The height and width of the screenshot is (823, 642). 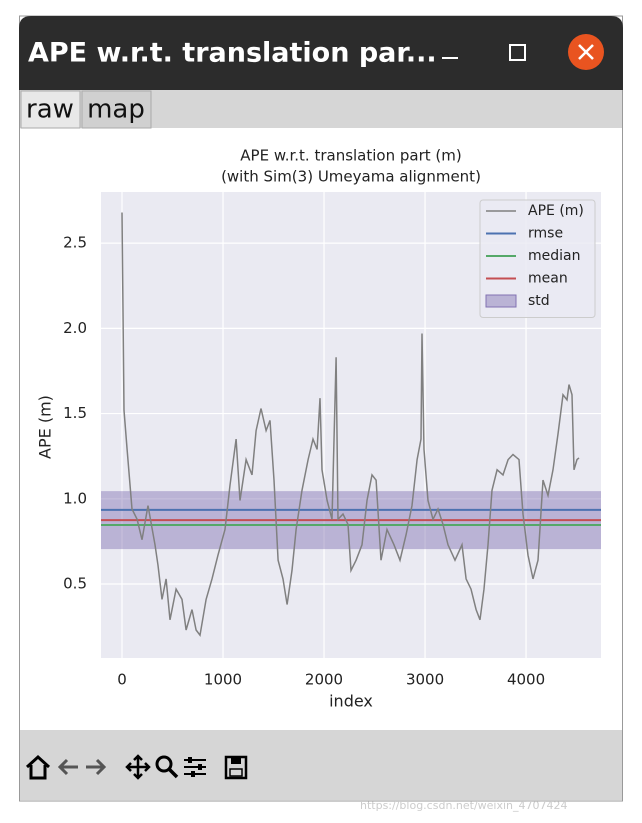 What do you see at coordinates (195, 767) in the screenshot?
I see `configure-button` at bounding box center [195, 767].